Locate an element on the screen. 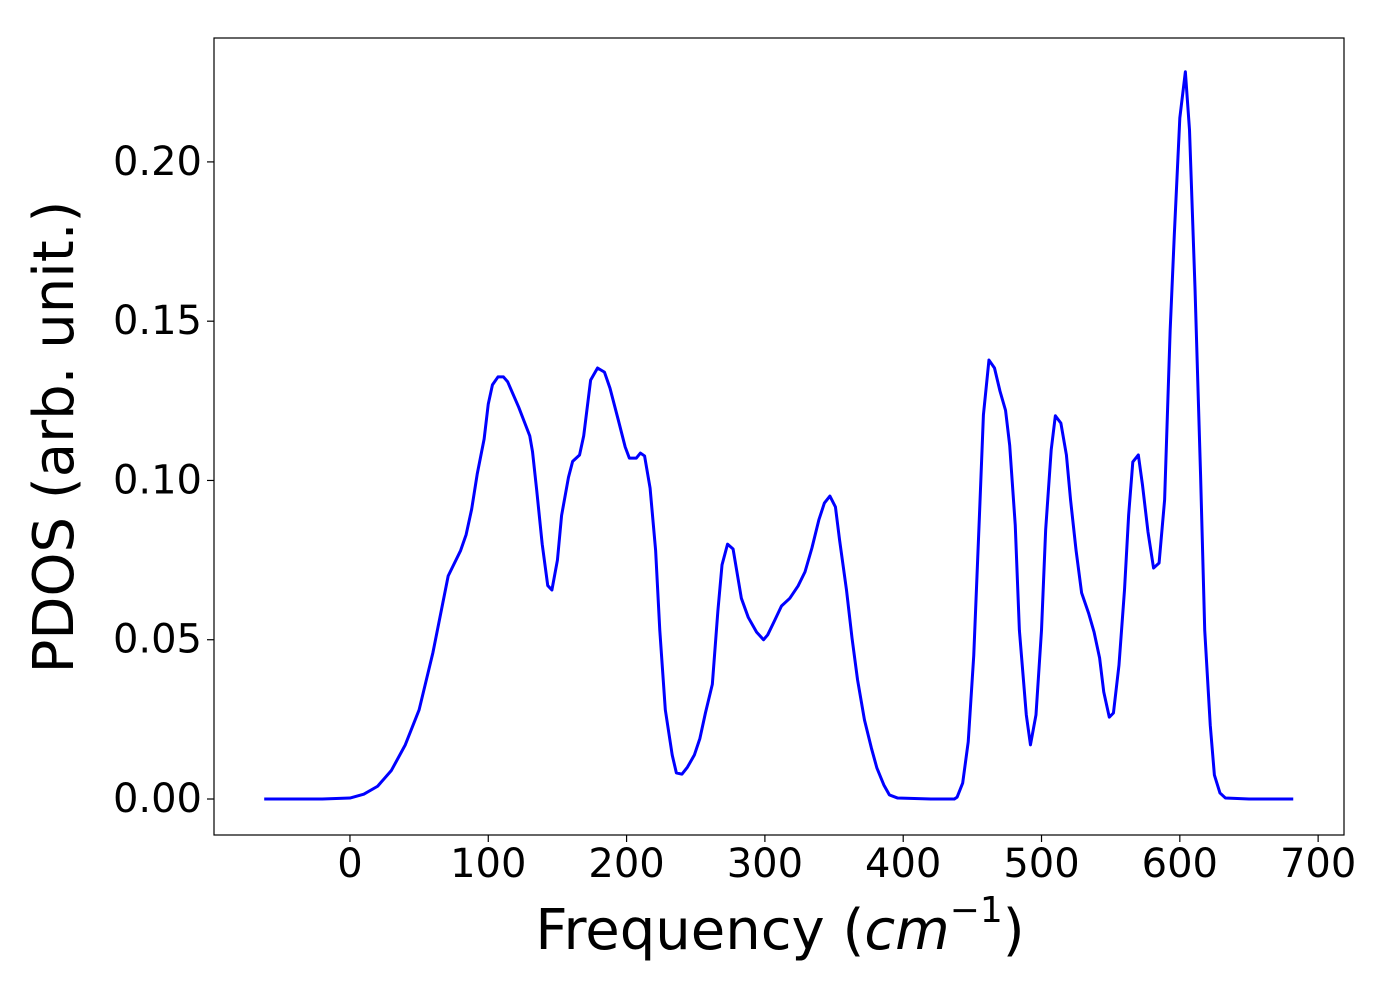 This screenshot has height=1000, width=1400. y-tick-label: 0.20 is located at coordinates (157, 162).